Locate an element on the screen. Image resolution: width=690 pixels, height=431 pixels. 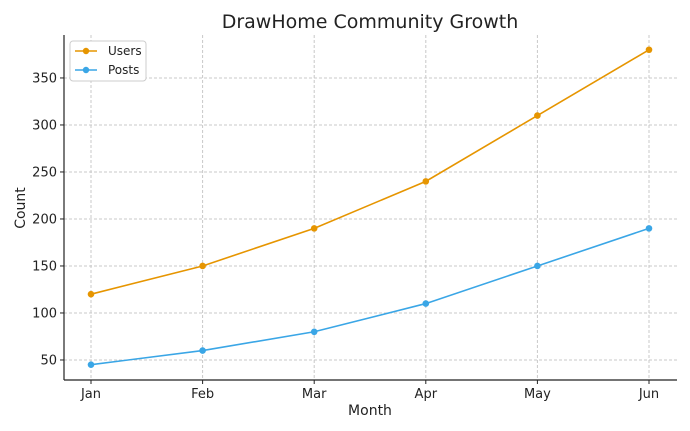
y-tick-label: 200 is located at coordinates (44, 219).